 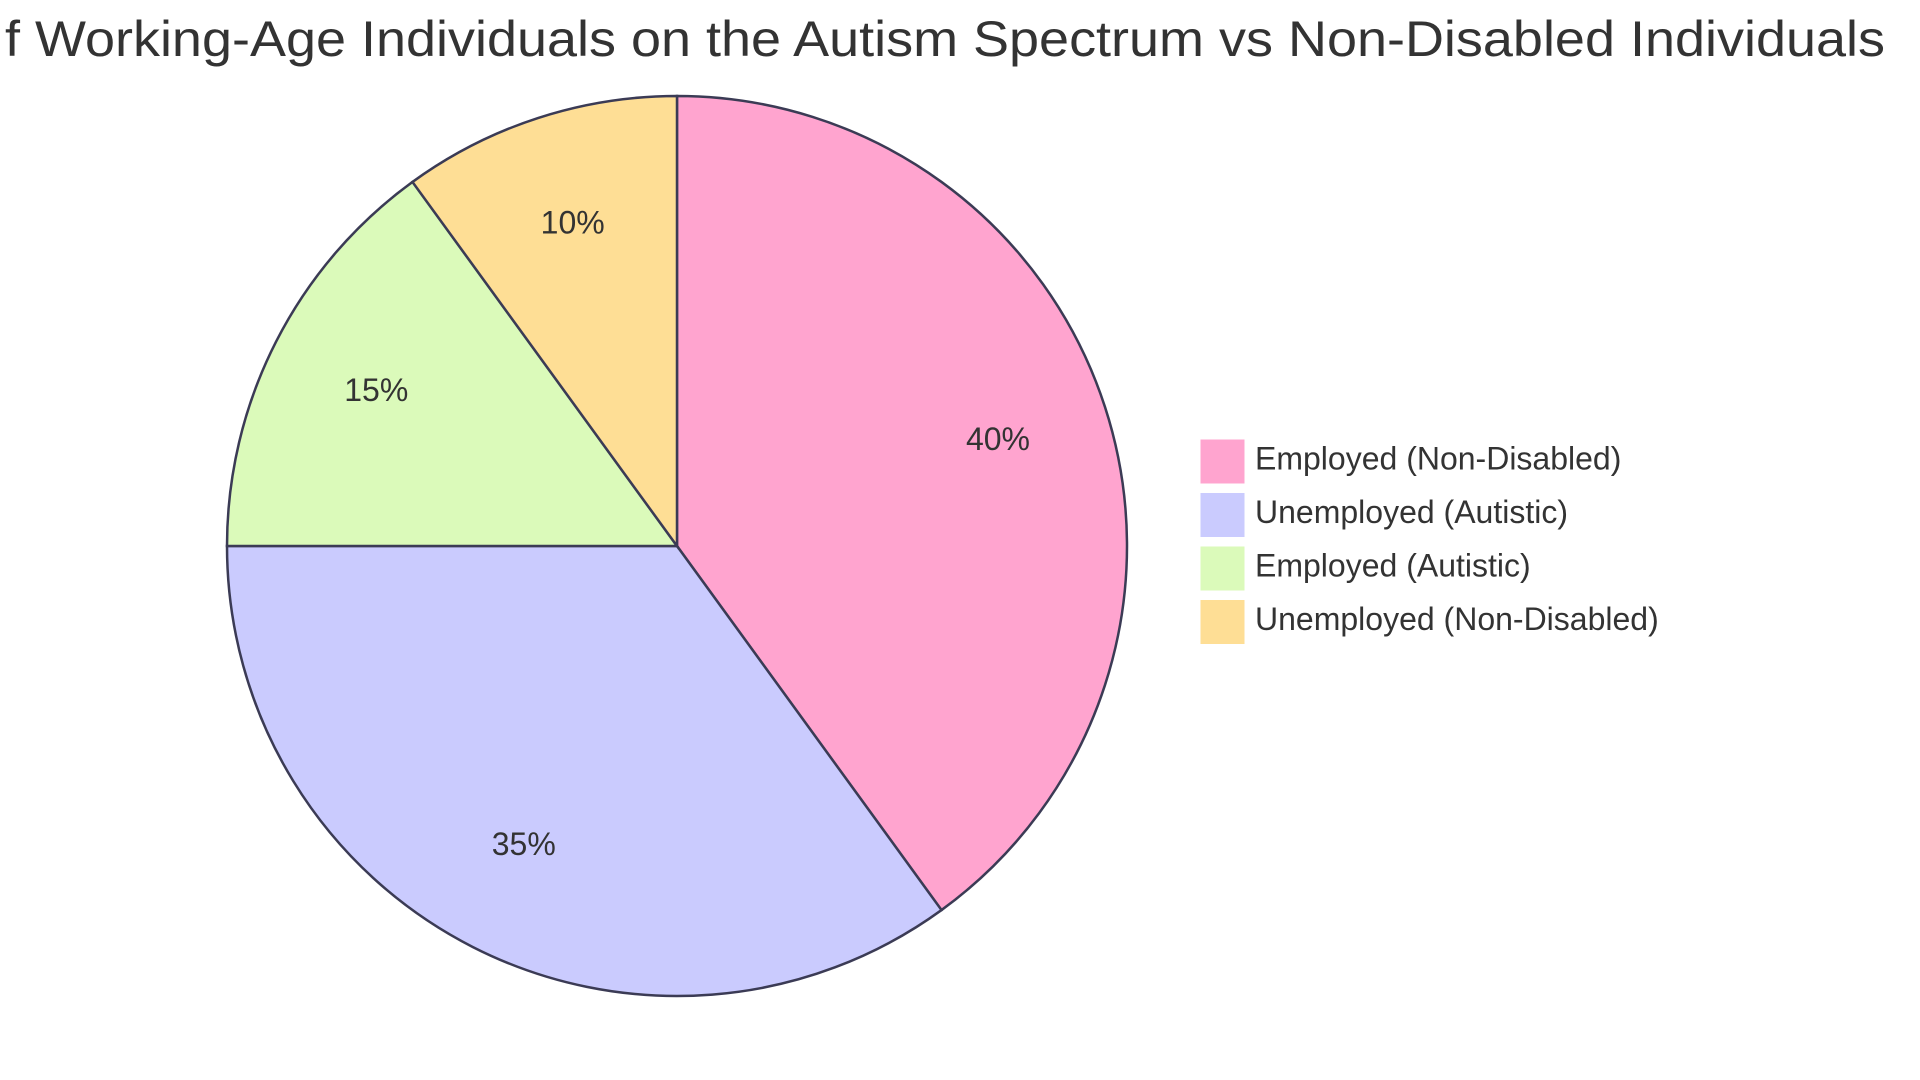 What do you see at coordinates (376, 390) in the screenshot?
I see `slice-label: 15%` at bounding box center [376, 390].